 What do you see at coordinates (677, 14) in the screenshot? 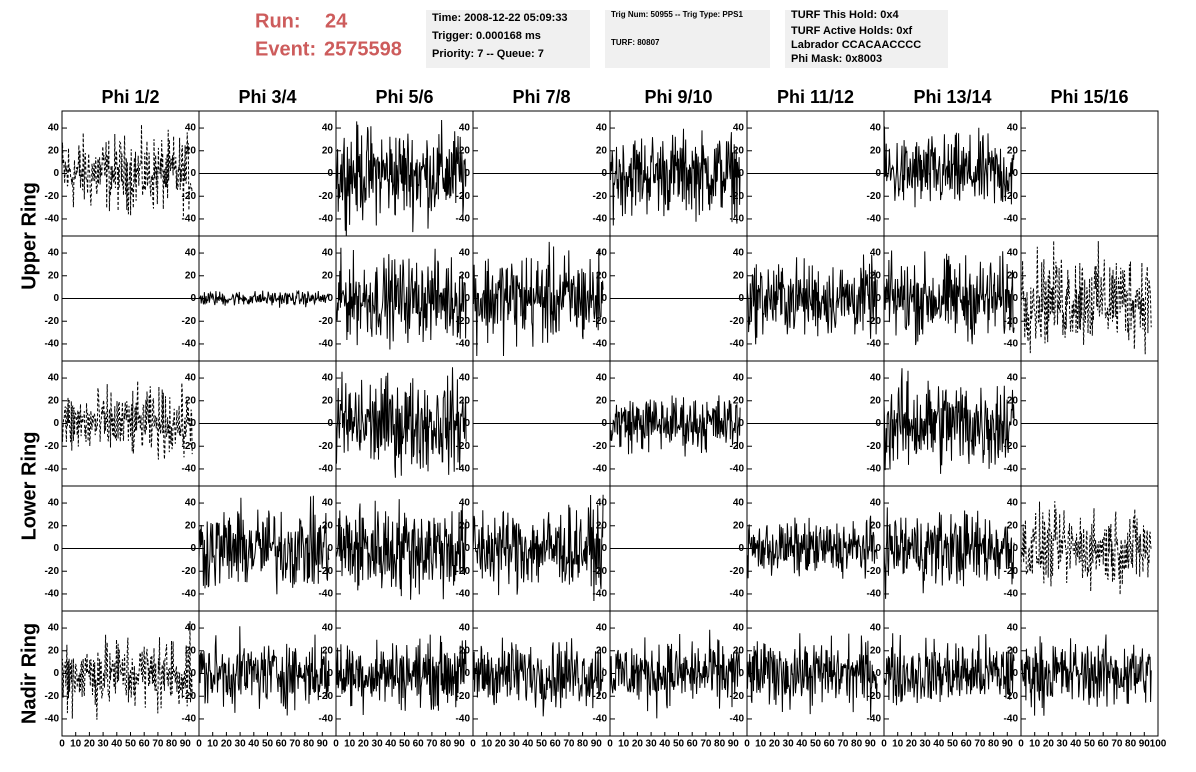
I see `info-text: Trig Num: 50955 -- Trig Type: PPS1` at bounding box center [677, 14].